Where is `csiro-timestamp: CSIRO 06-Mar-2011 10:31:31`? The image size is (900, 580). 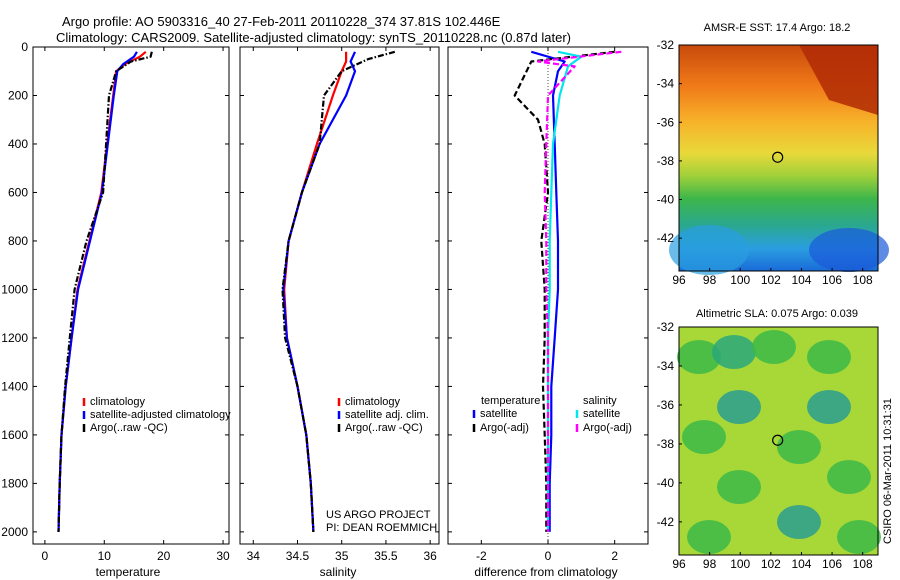 csiro-timestamp: CSIRO 06-Mar-2011 10:31:31 is located at coordinates (888, 471).